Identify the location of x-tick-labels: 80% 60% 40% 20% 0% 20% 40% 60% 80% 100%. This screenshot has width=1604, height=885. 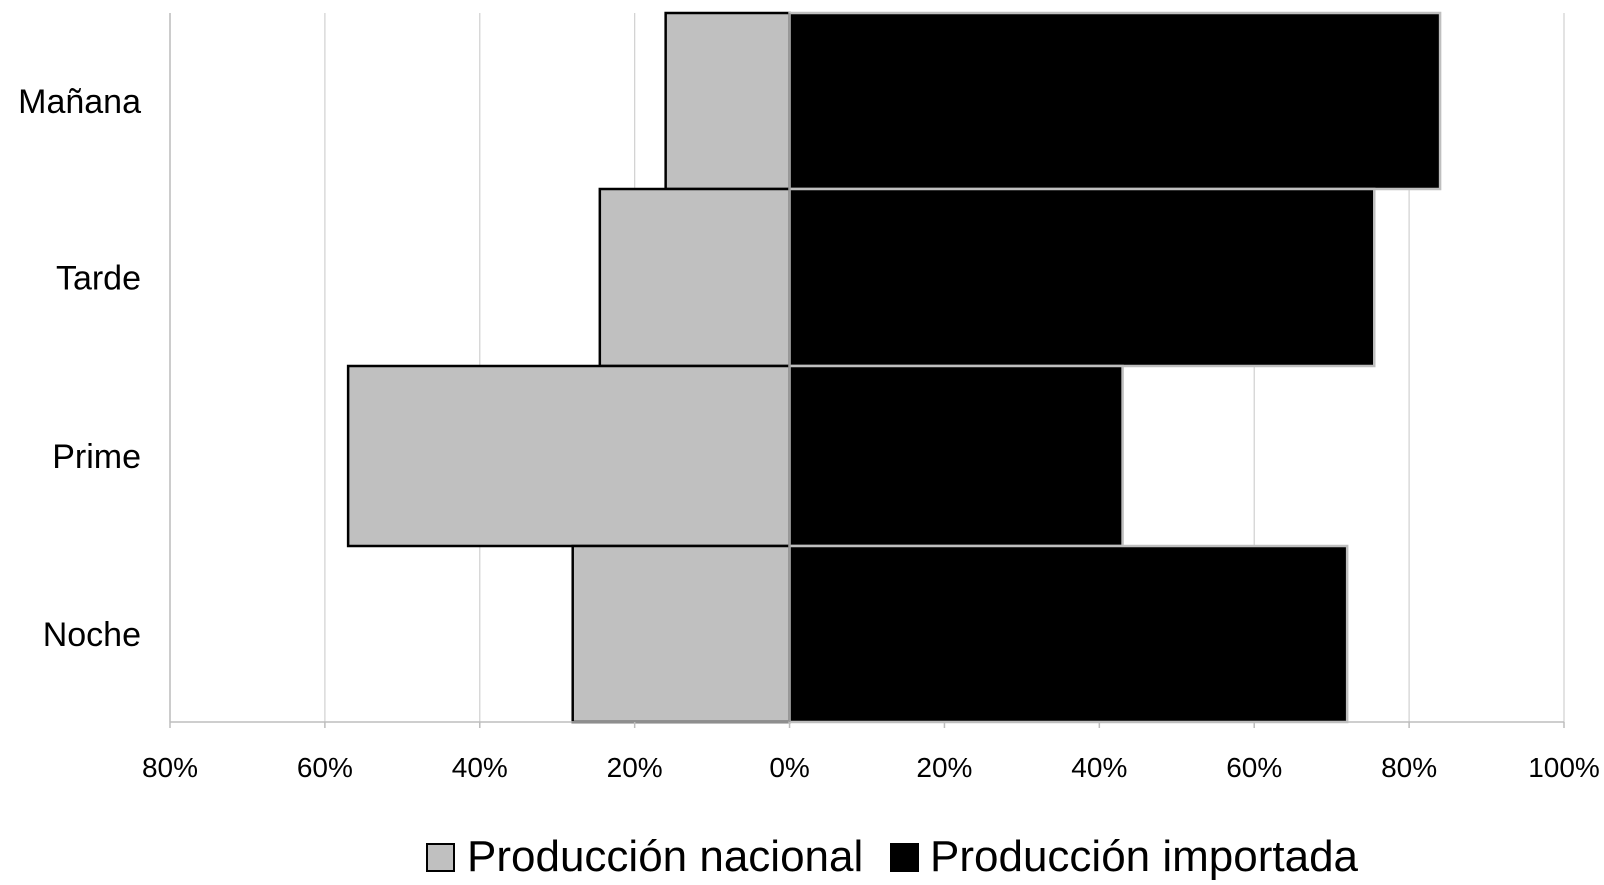
(871, 767).